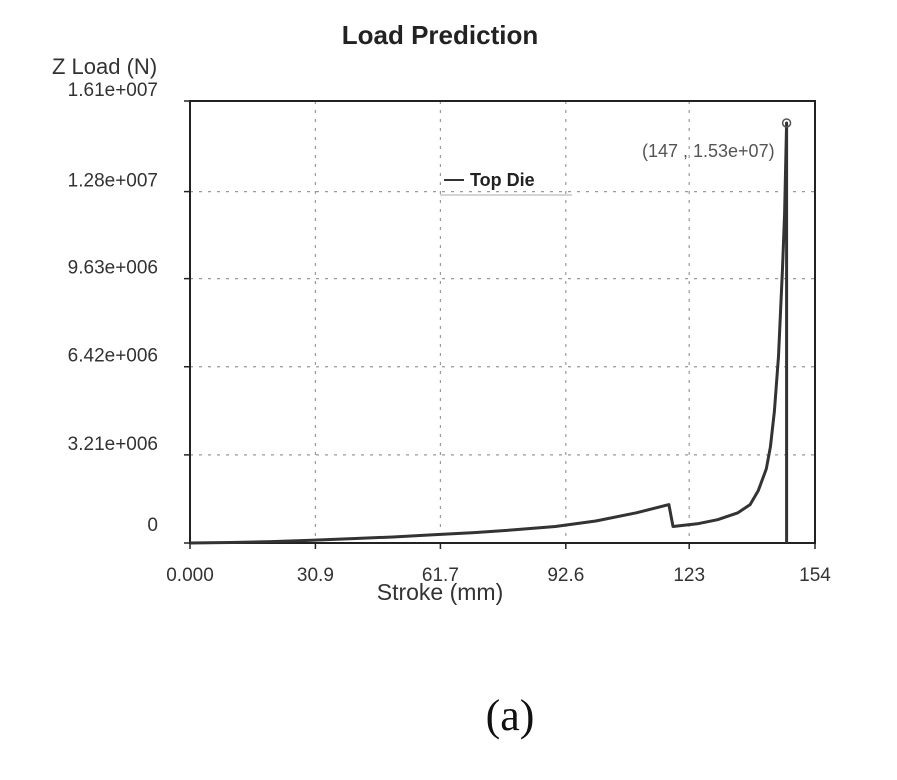  Describe the element at coordinates (440, 575) in the screenshot. I see `x-tick-label: 61.7` at that location.